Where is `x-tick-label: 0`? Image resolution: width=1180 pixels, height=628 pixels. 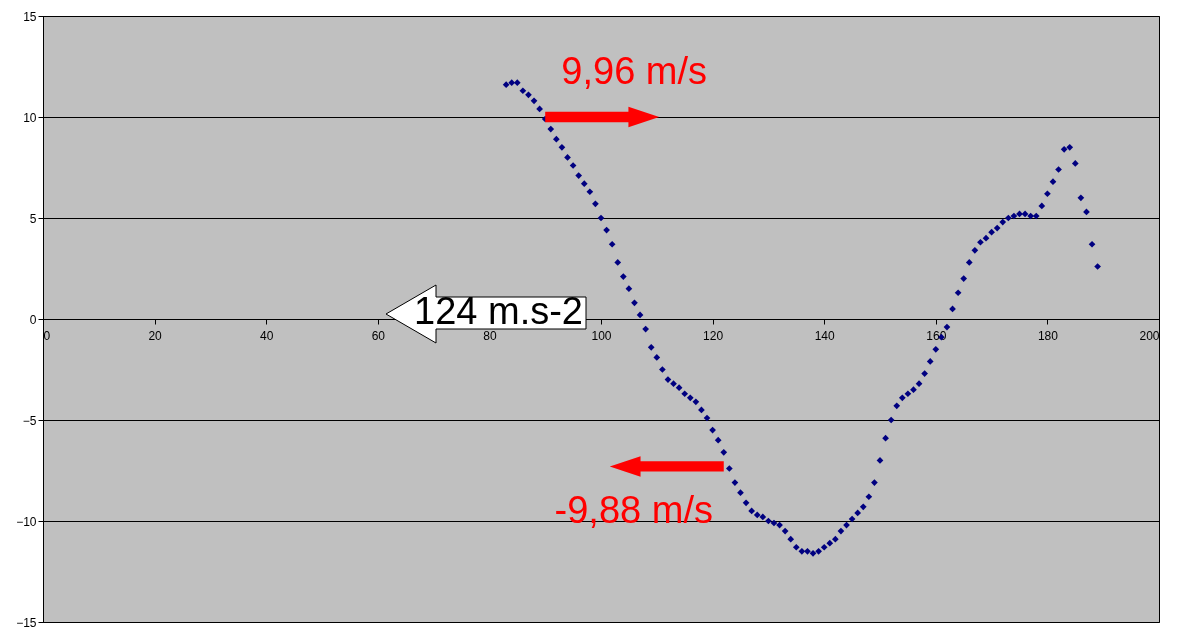 x-tick-label: 0 is located at coordinates (47, 335).